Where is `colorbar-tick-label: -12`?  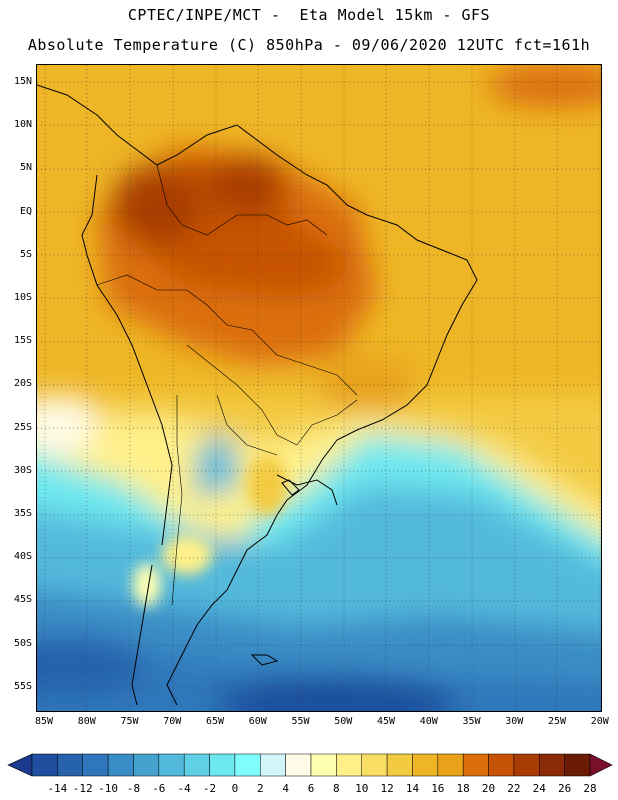
colorbar-tick-label: -12 is located at coordinates (82, 788).